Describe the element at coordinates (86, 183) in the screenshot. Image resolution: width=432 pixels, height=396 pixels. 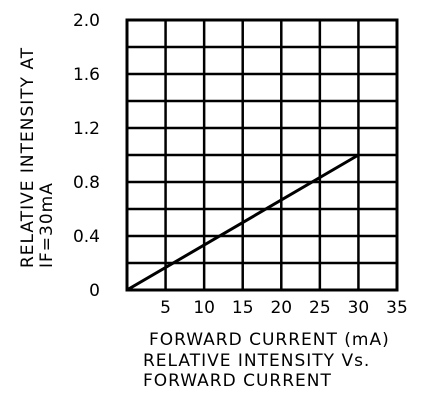
I see `y-tick-label: 0.8` at that location.